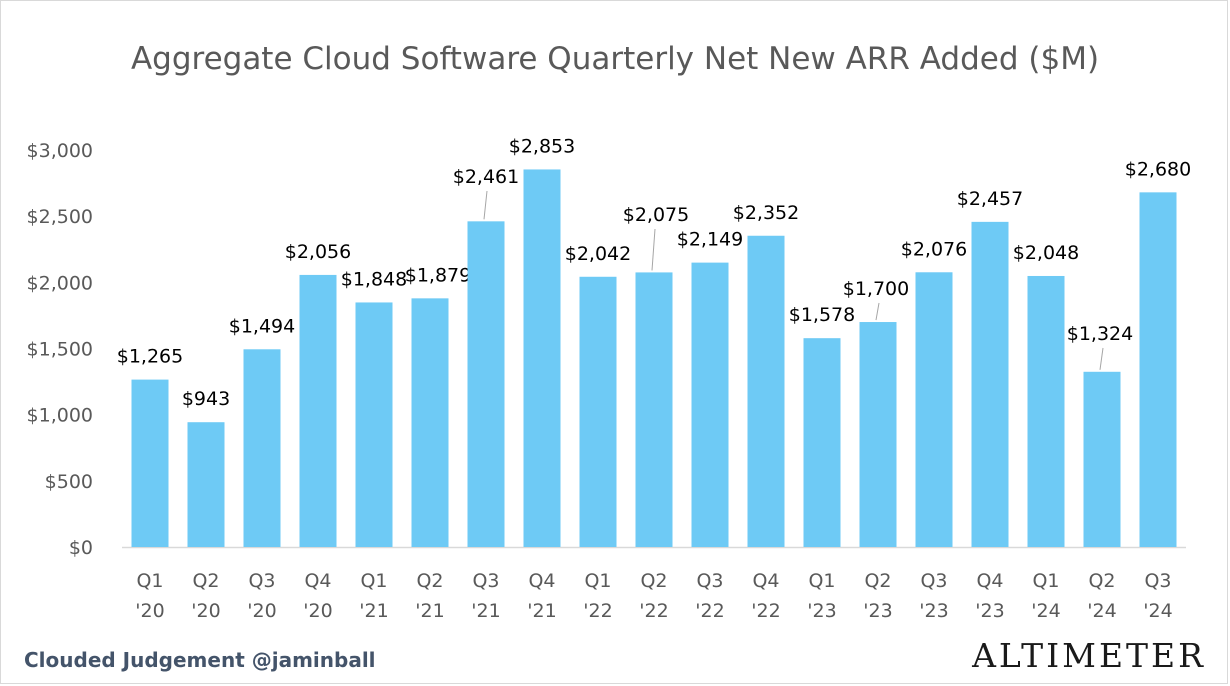  Describe the element at coordinates (486, 177) in the screenshot. I see `data-label: $2,461` at that location.